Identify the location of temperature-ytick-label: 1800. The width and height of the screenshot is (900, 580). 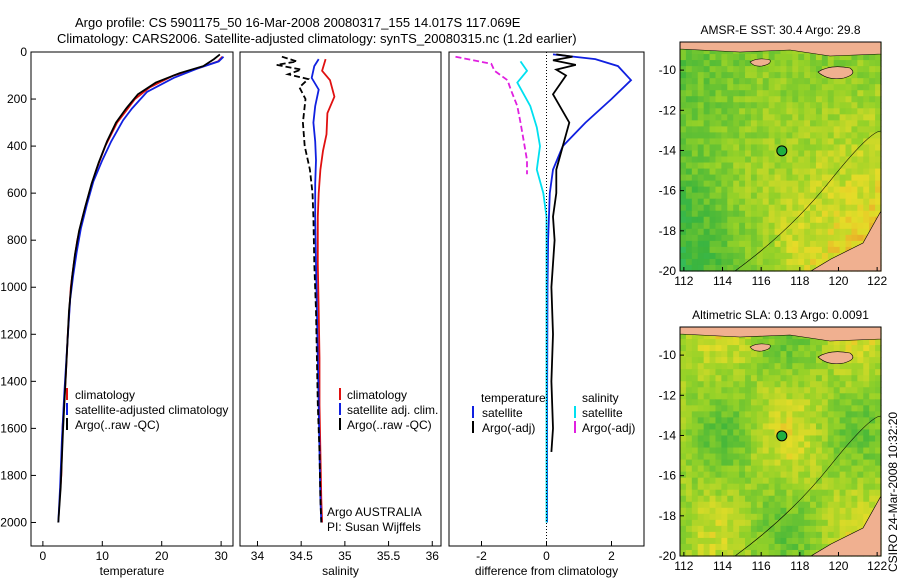
(13, 475).